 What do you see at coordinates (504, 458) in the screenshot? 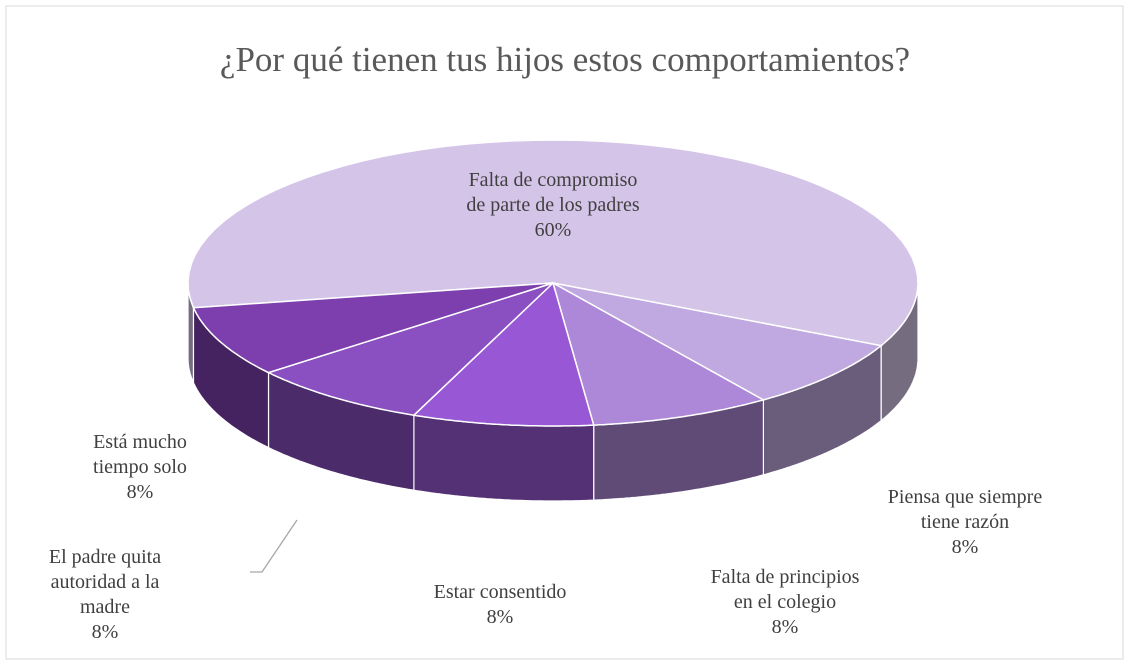
I see `pie-side` at bounding box center [504, 458].